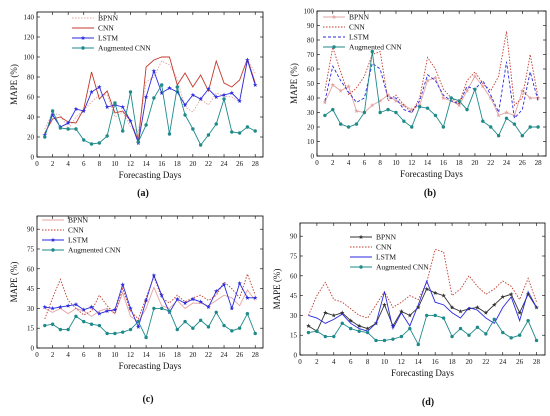  What do you see at coordinates (317, 362) in the screenshot?
I see `x-tick-label: 2` at bounding box center [317, 362].